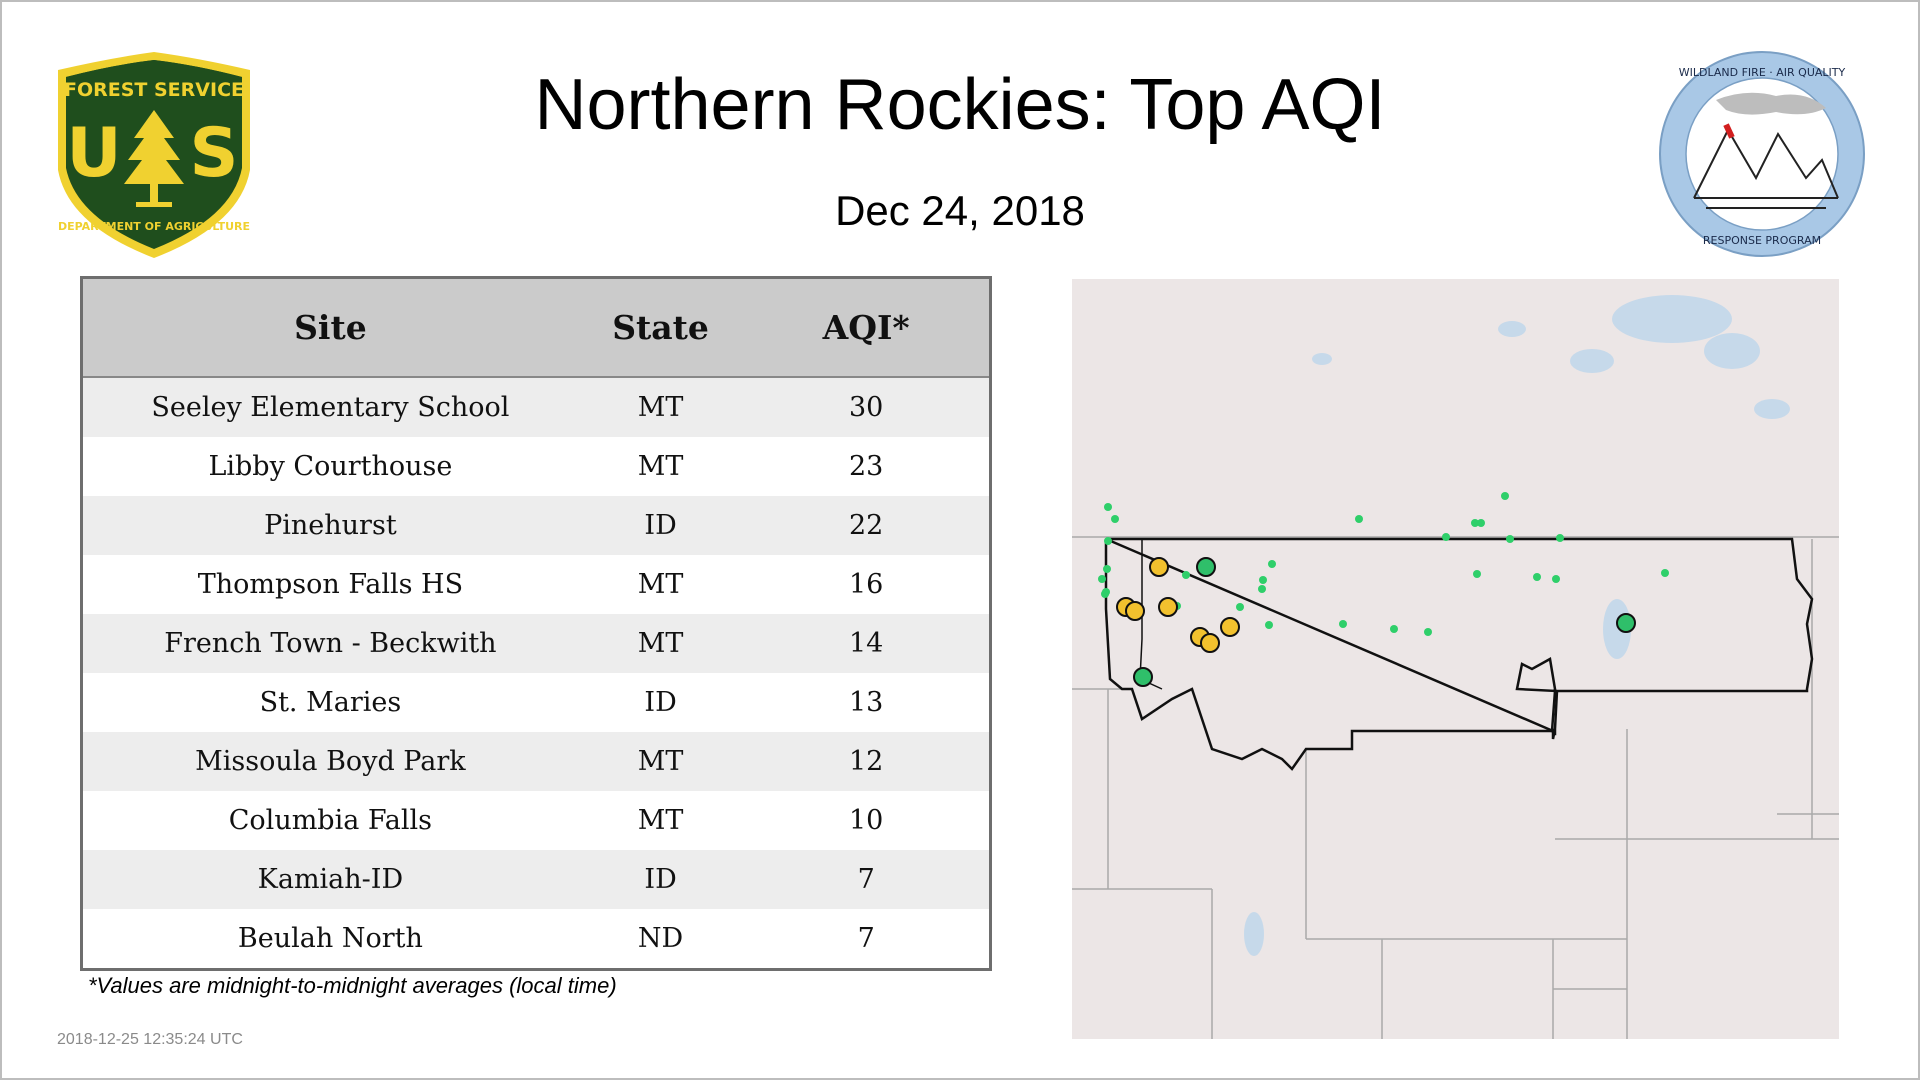 The image size is (1920, 1080). I want to click on table-row: Columbia Falls MT 10, so click(536, 820).